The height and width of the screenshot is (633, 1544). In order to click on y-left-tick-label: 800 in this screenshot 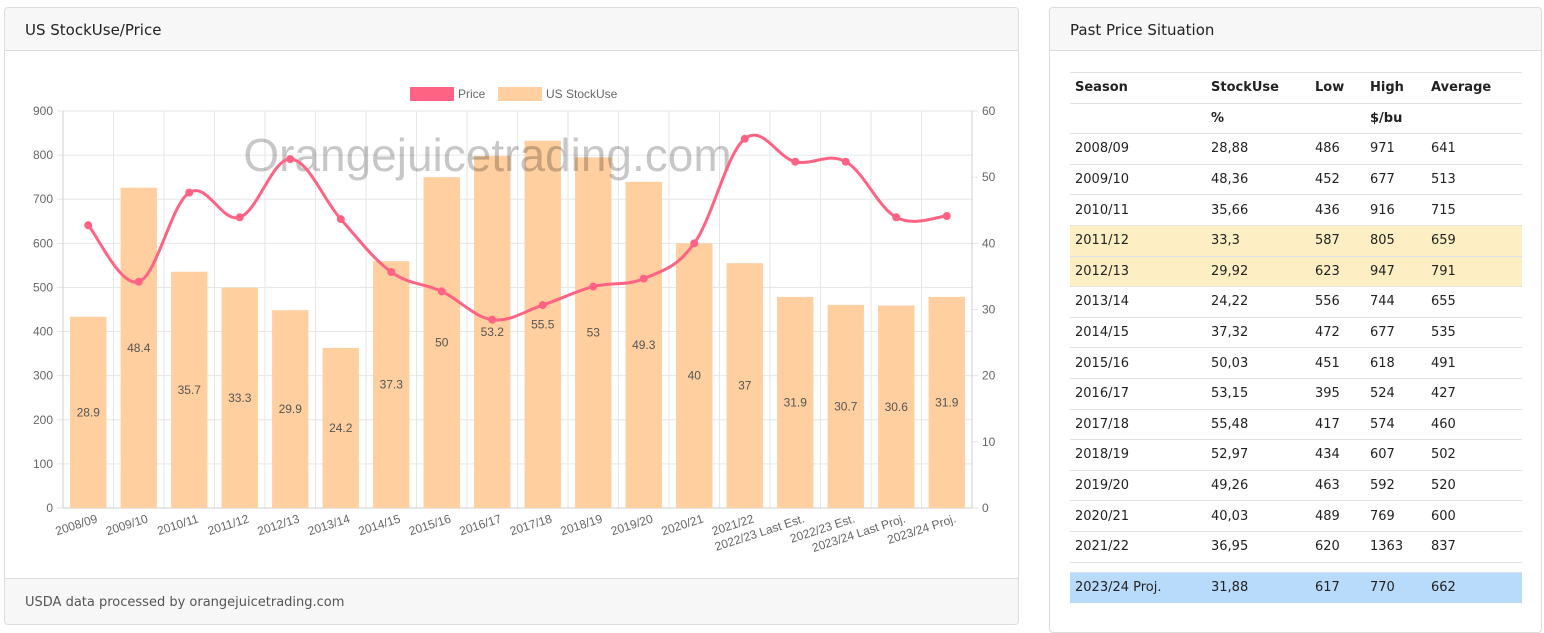, I will do `click(43, 155)`.